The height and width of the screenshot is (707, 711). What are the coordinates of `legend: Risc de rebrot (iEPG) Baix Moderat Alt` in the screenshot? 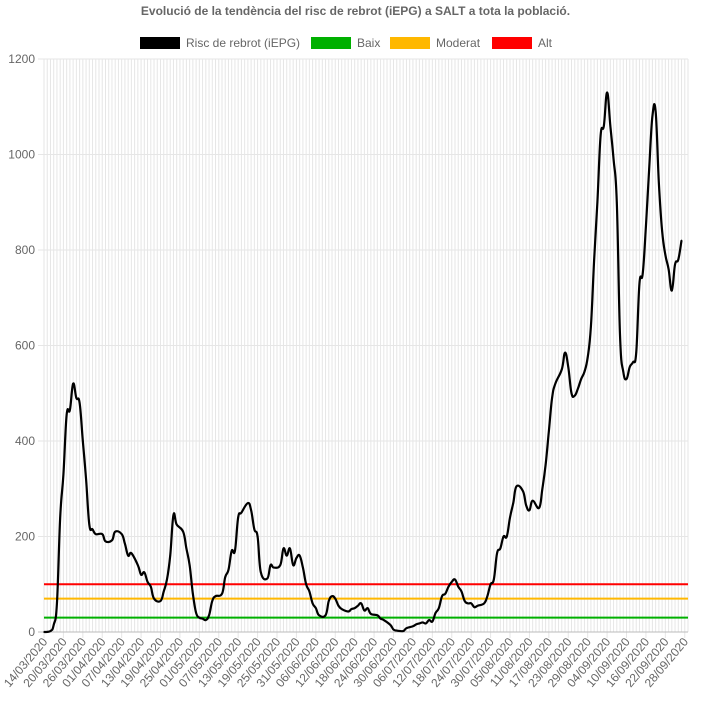 It's located at (355, 44).